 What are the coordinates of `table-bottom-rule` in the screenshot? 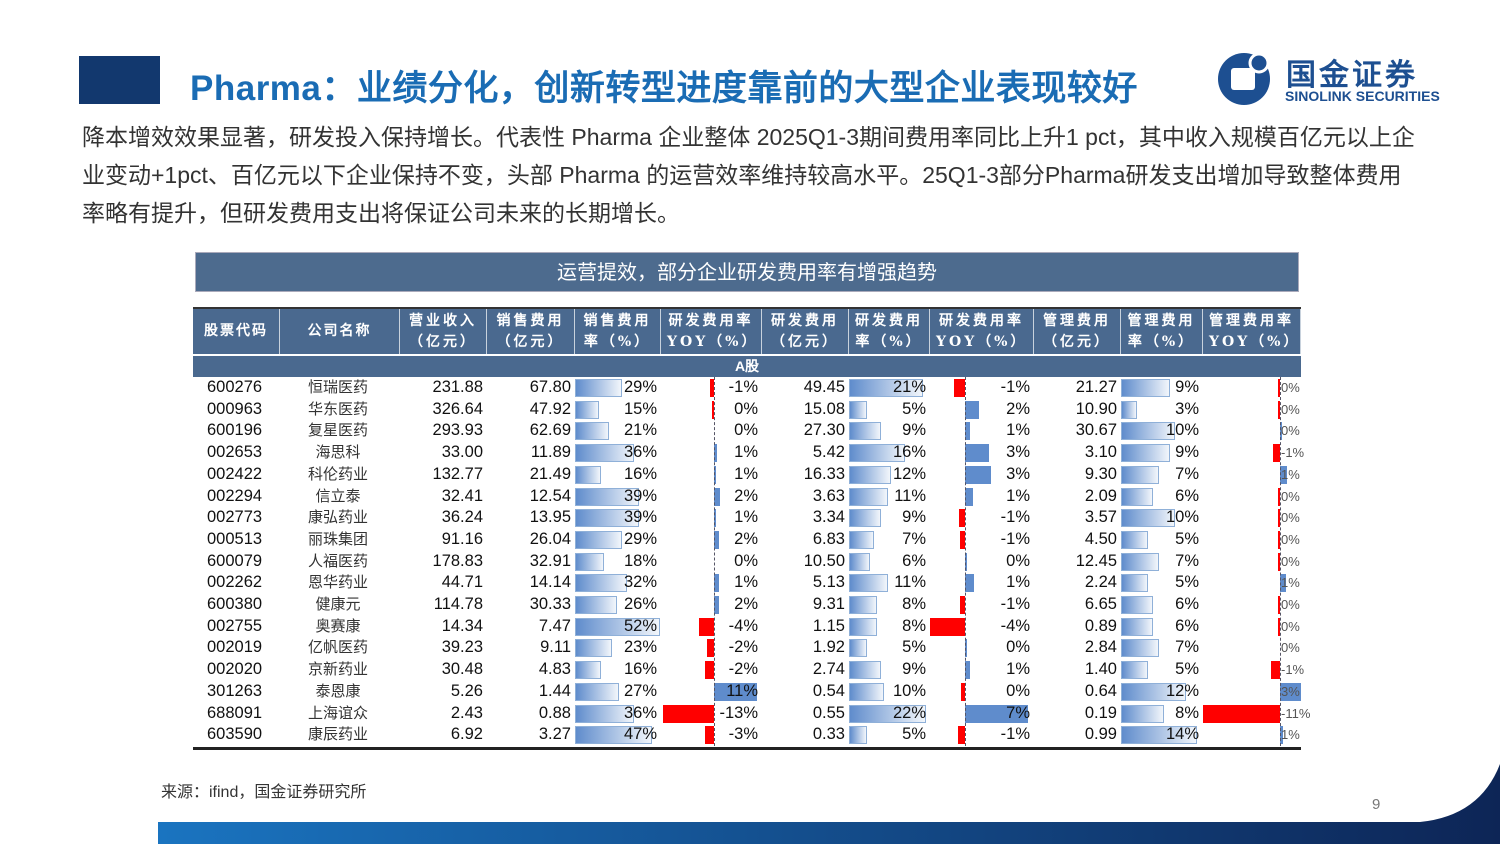 It's located at (747, 748).